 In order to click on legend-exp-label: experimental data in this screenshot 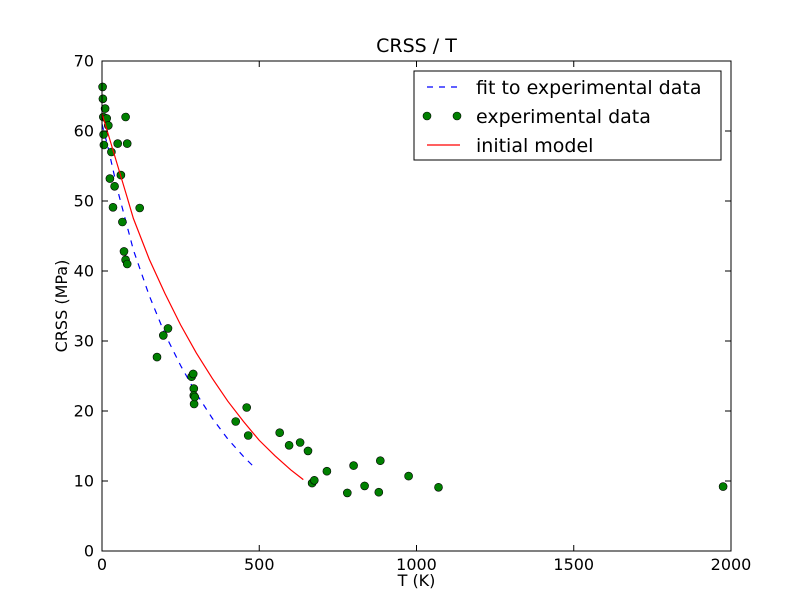, I will do `click(563, 117)`.